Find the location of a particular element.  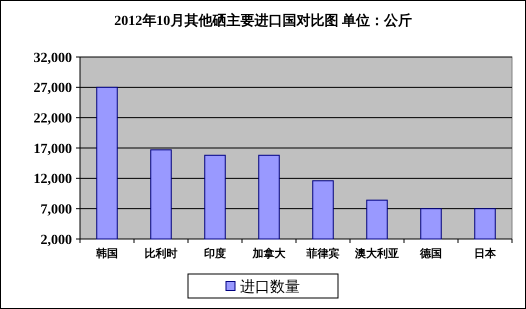

y-tick-label: 7,000 is located at coordinates (56, 210).